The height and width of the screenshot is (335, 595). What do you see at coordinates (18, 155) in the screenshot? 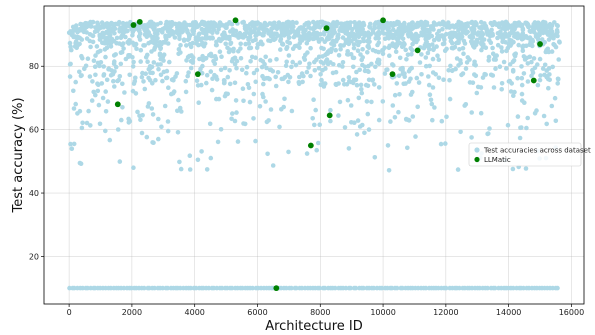
I see `y-axis-label: Test accuracy (%)` at bounding box center [18, 155].